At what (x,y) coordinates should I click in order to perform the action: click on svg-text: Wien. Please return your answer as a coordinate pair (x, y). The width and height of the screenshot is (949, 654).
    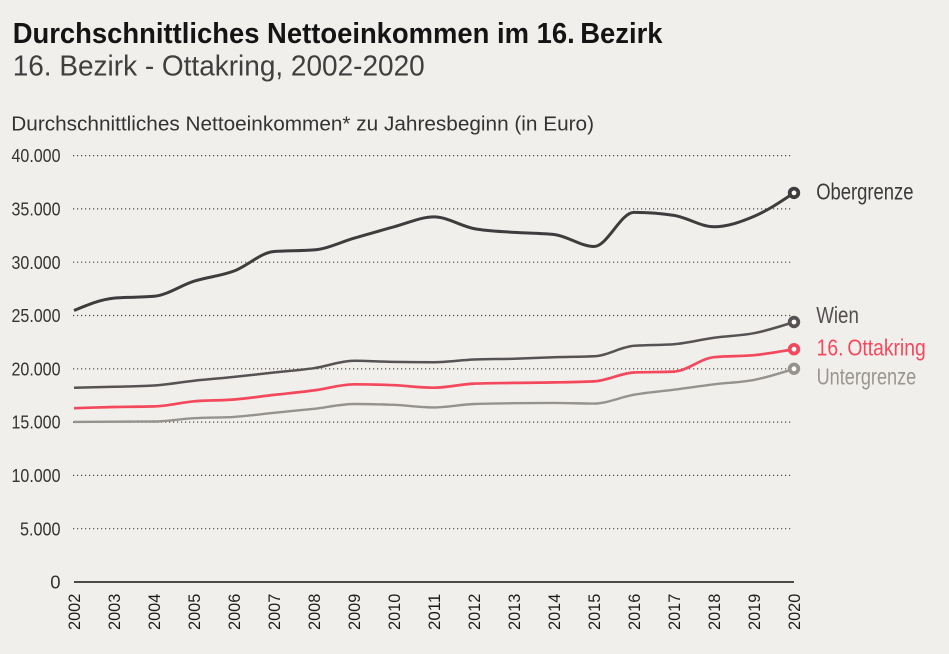
    Looking at the image, I should click on (837, 315).